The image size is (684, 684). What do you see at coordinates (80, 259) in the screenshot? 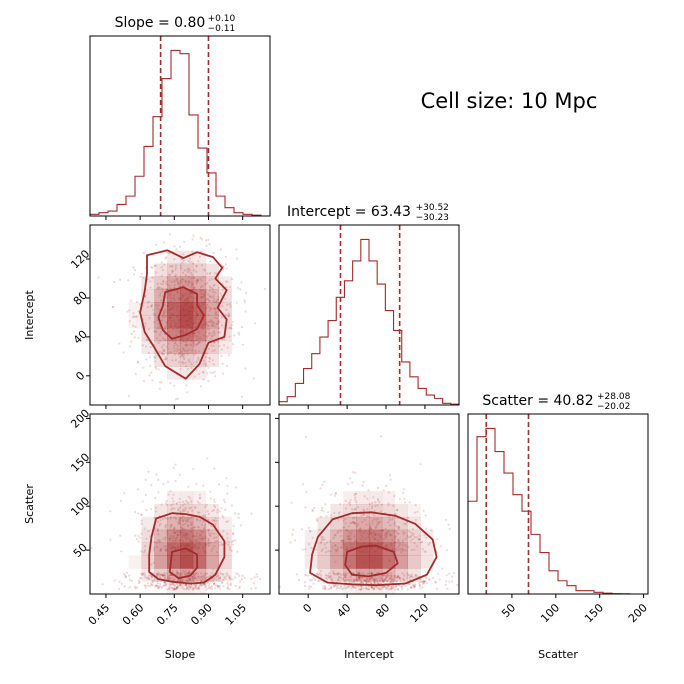
I see `y-tick-label-intercept: 120` at bounding box center [80, 259].